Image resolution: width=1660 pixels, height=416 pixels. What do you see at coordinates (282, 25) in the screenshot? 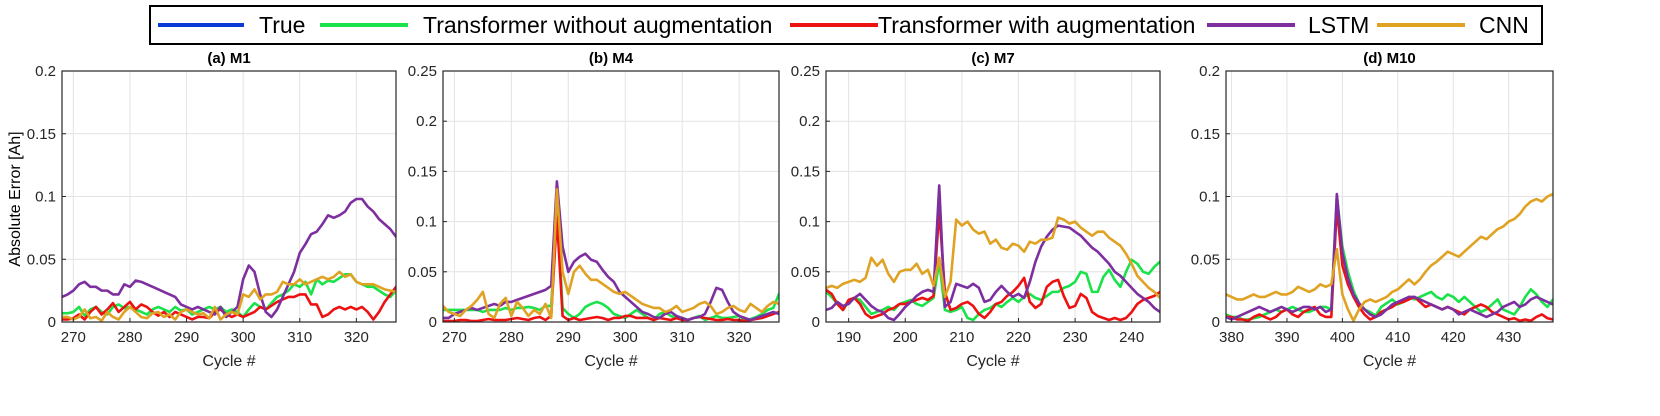
I see `legend-label-true: True` at bounding box center [282, 25].